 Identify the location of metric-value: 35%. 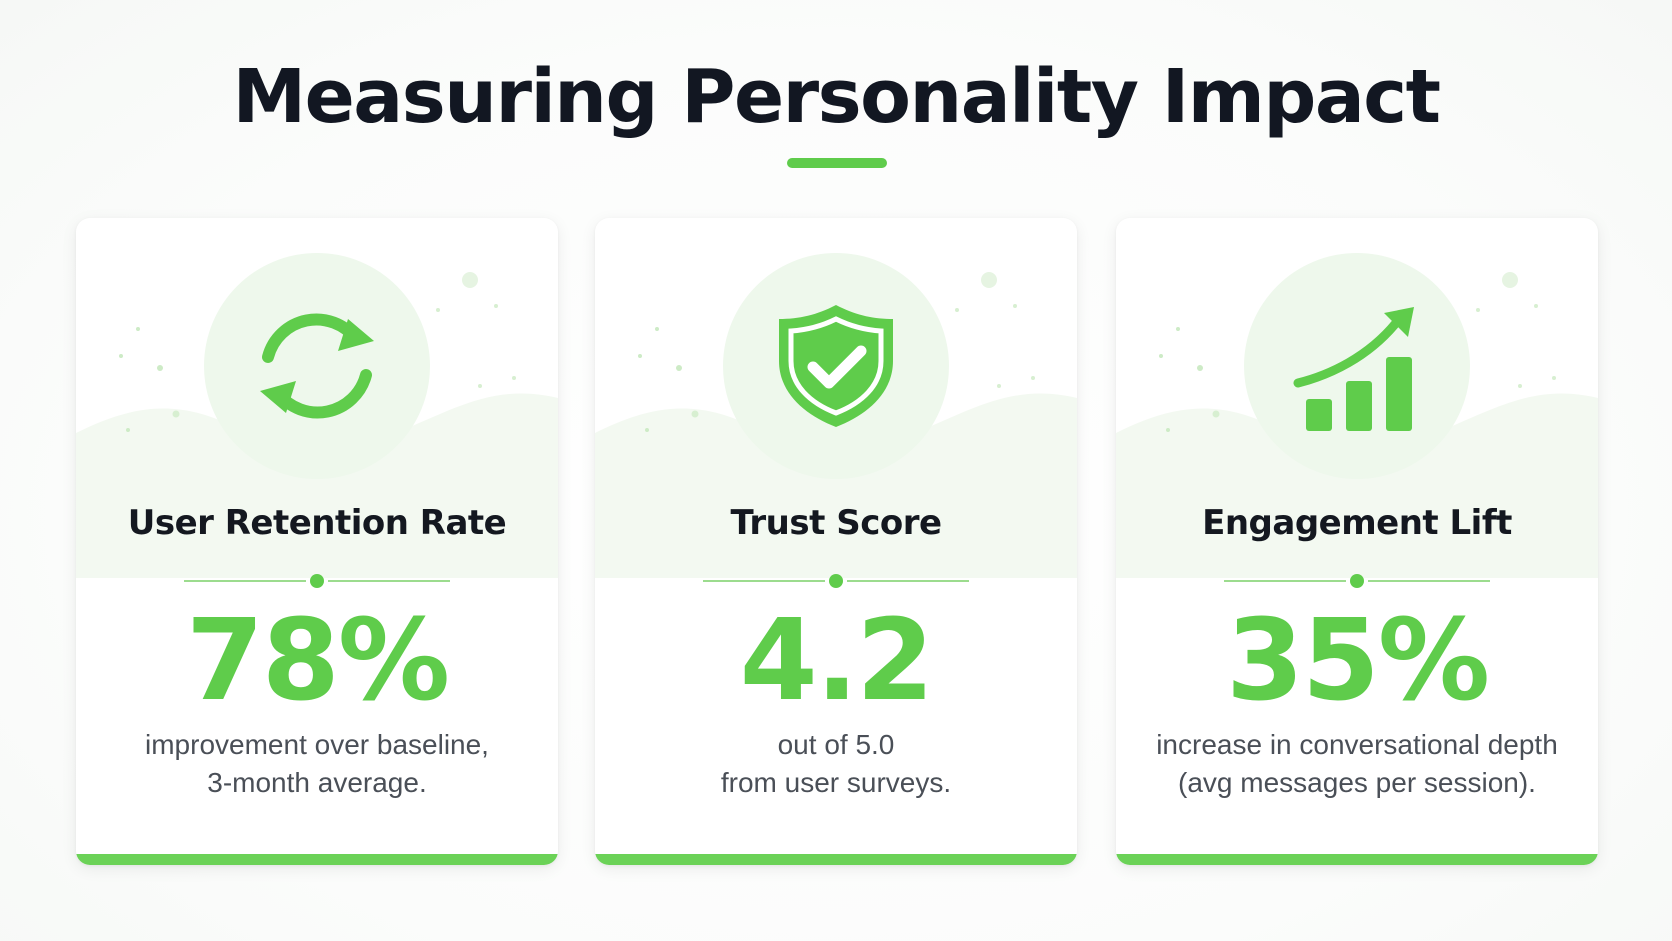
(1357, 661).